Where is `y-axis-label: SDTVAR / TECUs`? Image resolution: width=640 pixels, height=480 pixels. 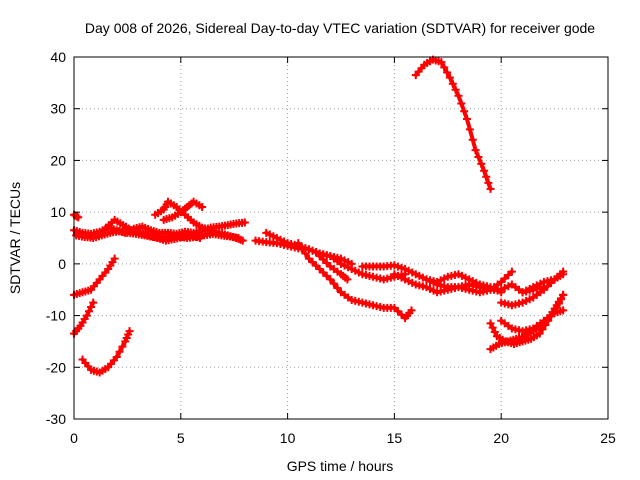 y-axis-label: SDTVAR / TECUs is located at coordinates (15, 238).